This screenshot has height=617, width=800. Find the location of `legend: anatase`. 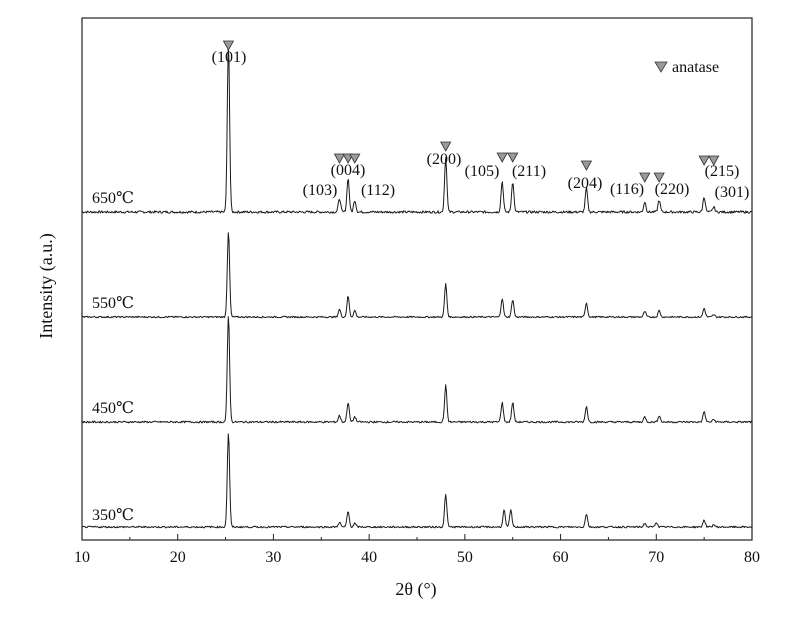

legend: anatase is located at coordinates (686, 67).